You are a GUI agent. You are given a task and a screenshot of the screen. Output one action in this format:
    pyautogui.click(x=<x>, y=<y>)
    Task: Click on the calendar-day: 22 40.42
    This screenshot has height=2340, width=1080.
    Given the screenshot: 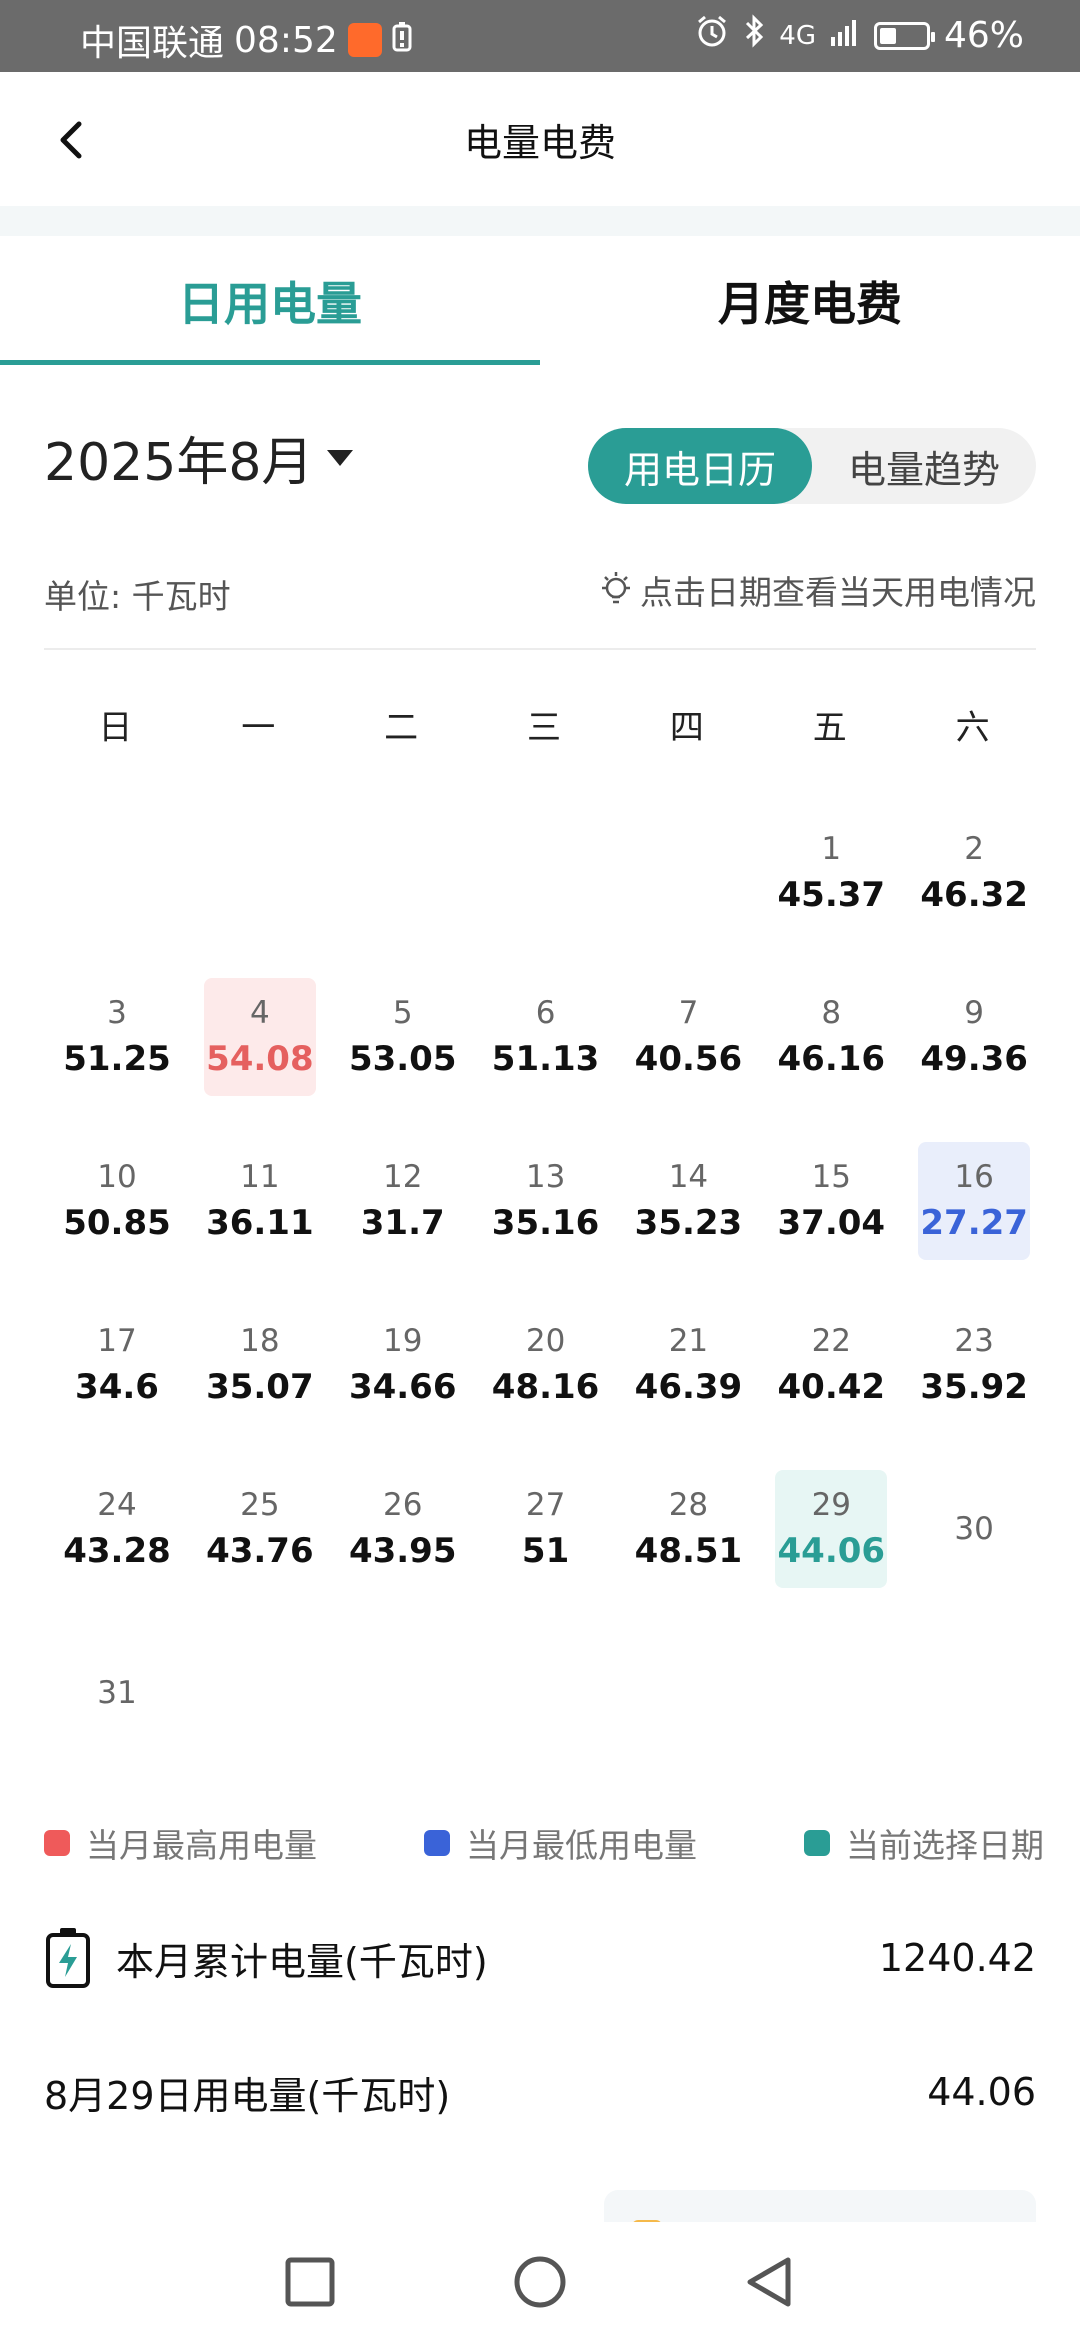 What is the action you would take?
    pyautogui.click(x=829, y=1374)
    